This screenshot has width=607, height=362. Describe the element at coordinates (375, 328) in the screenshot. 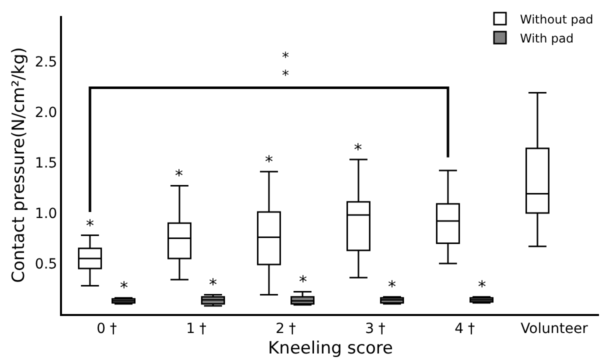

I see `x-tick-label: 3 †` at that location.